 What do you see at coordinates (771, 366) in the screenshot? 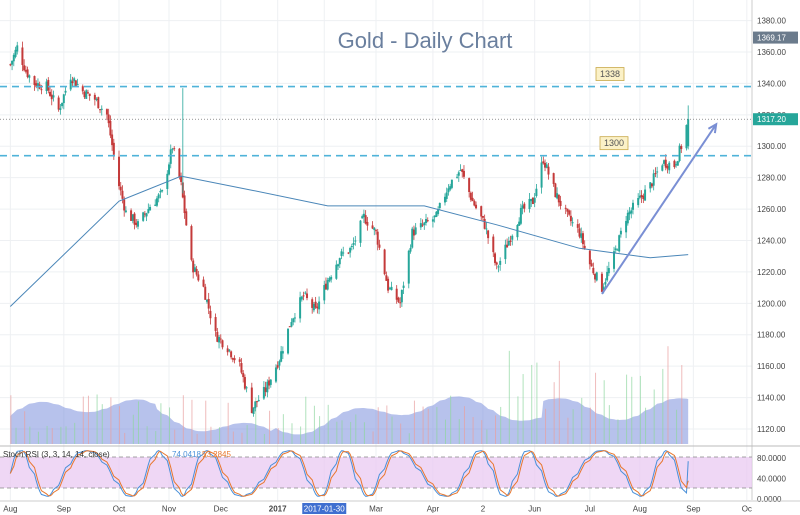
I see `price-tick-label: 1160.00` at bounding box center [771, 366].